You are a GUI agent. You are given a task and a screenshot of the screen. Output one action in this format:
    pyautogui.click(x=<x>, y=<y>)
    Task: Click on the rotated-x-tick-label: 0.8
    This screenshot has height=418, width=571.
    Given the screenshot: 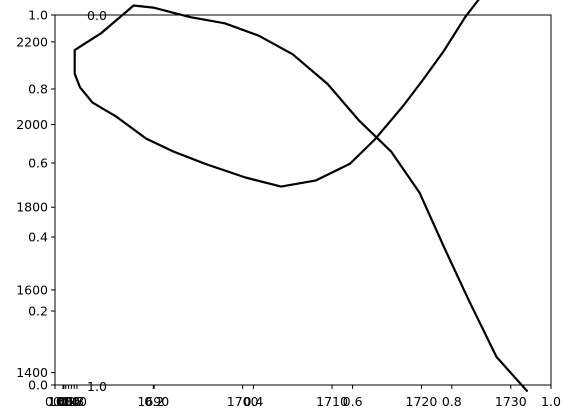 What is the action you would take?
    pyautogui.click(x=74, y=401)
    